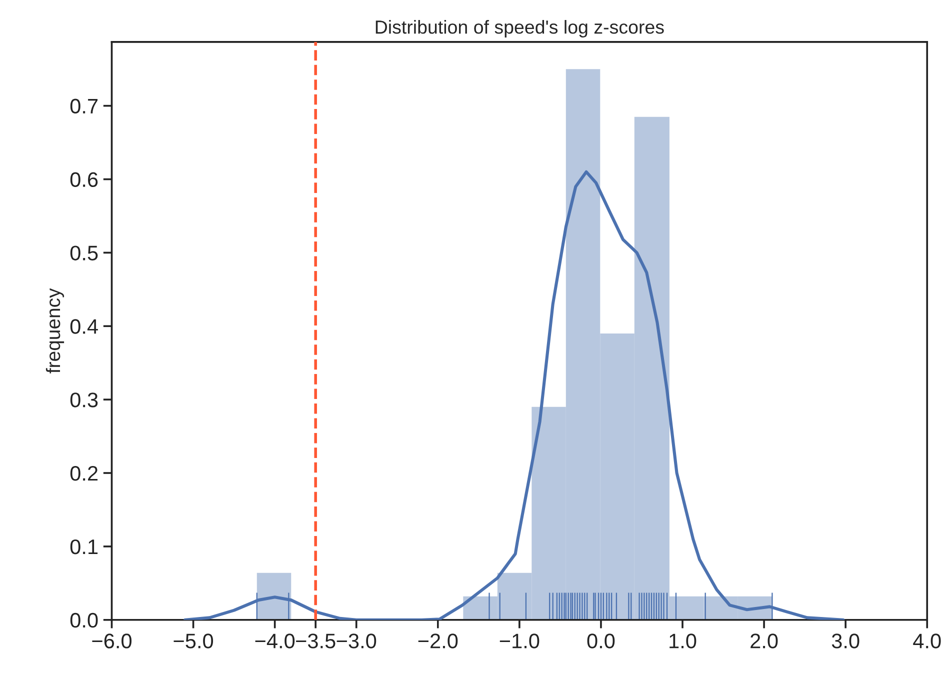 The height and width of the screenshot is (676, 947). I want to click on x-tick-label: −4.0, so click(275, 641).